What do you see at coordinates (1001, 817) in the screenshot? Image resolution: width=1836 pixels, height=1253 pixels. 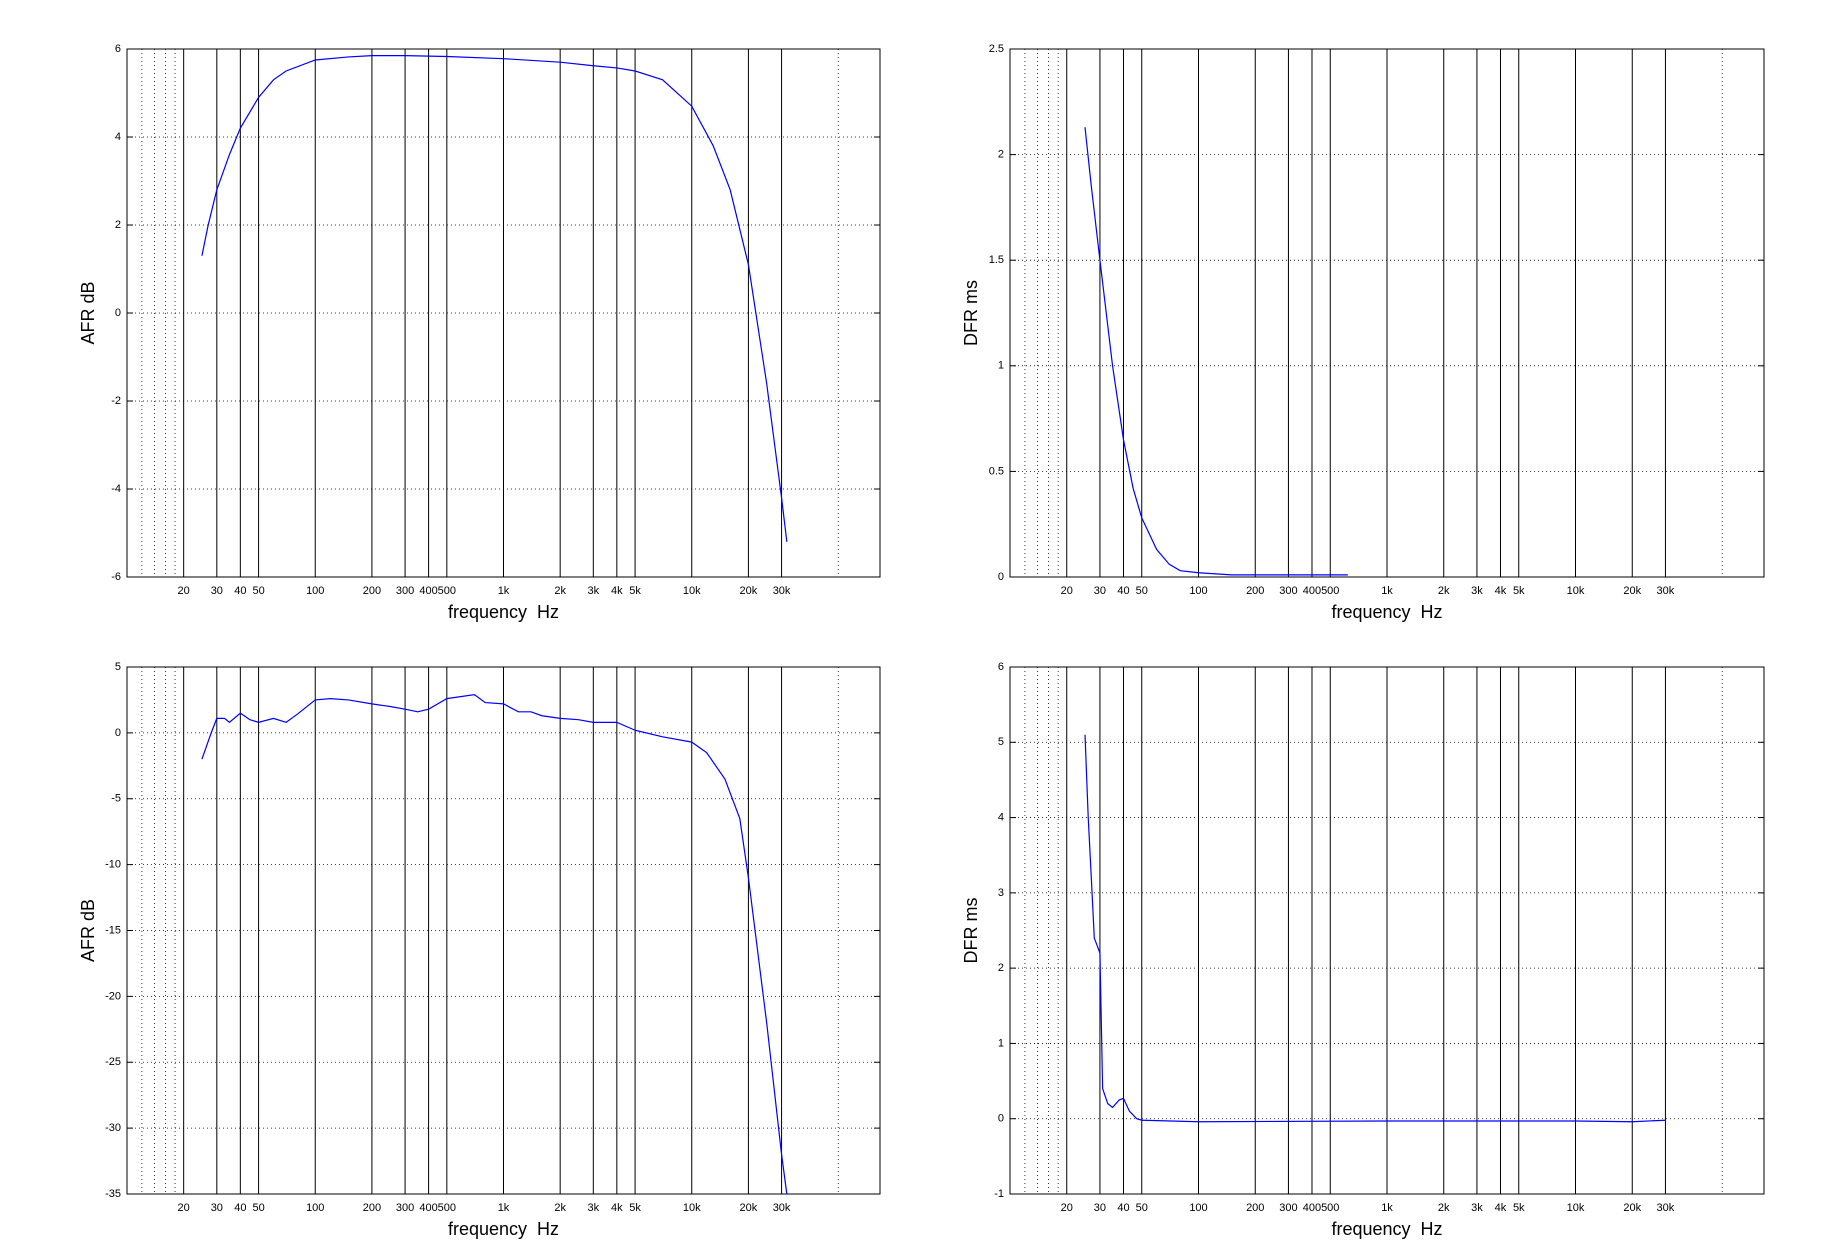 I see `y-tick-label: 4` at bounding box center [1001, 817].